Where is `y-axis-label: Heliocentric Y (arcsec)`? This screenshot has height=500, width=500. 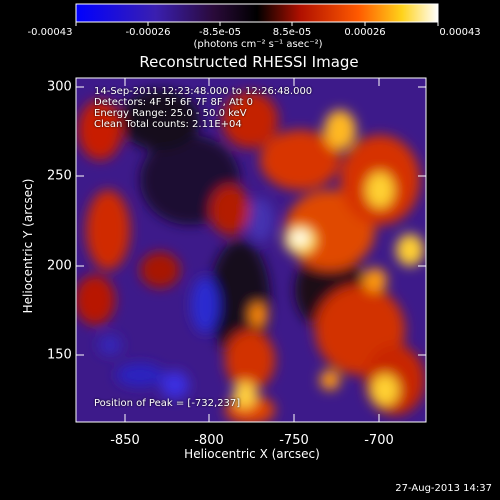 y-axis-label: Heliocentric Y (arcsec) is located at coordinates (28, 246).